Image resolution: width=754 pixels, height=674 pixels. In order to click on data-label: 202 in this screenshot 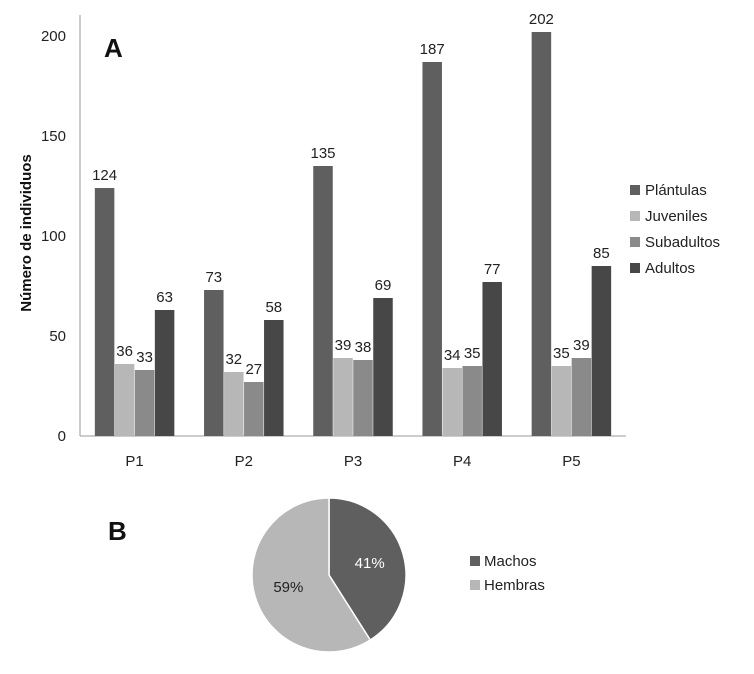, I will do `click(541, 19)`.